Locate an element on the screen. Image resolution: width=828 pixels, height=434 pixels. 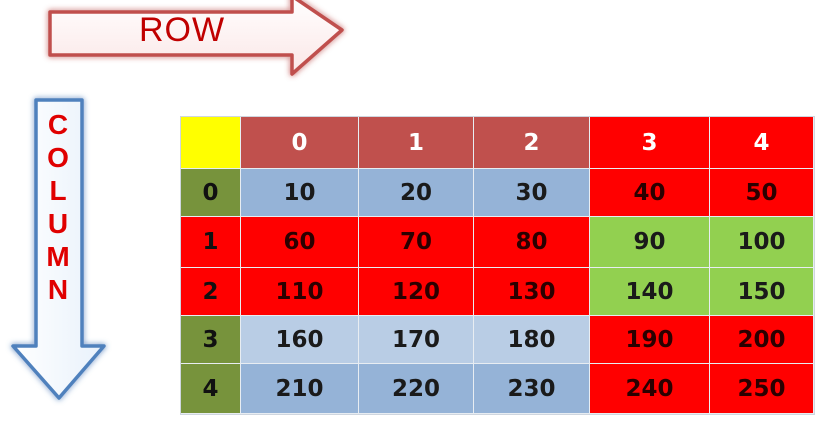
table-cell: 120 is located at coordinates (416, 292).